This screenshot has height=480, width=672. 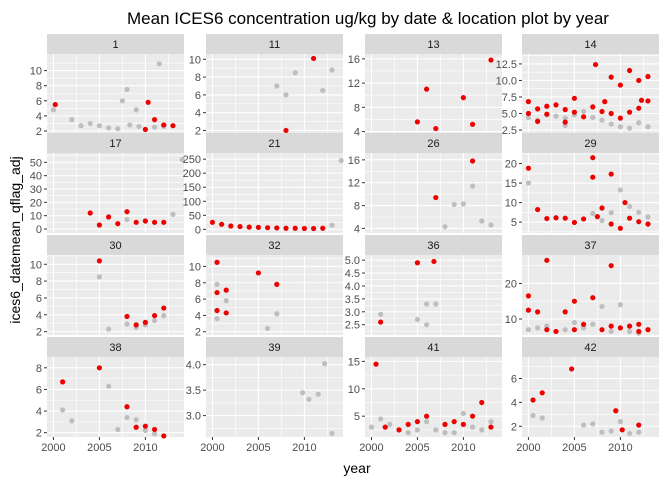 I want to click on facet-panel-1: 1 2 4 6 8 10, so click(x=107, y=86).